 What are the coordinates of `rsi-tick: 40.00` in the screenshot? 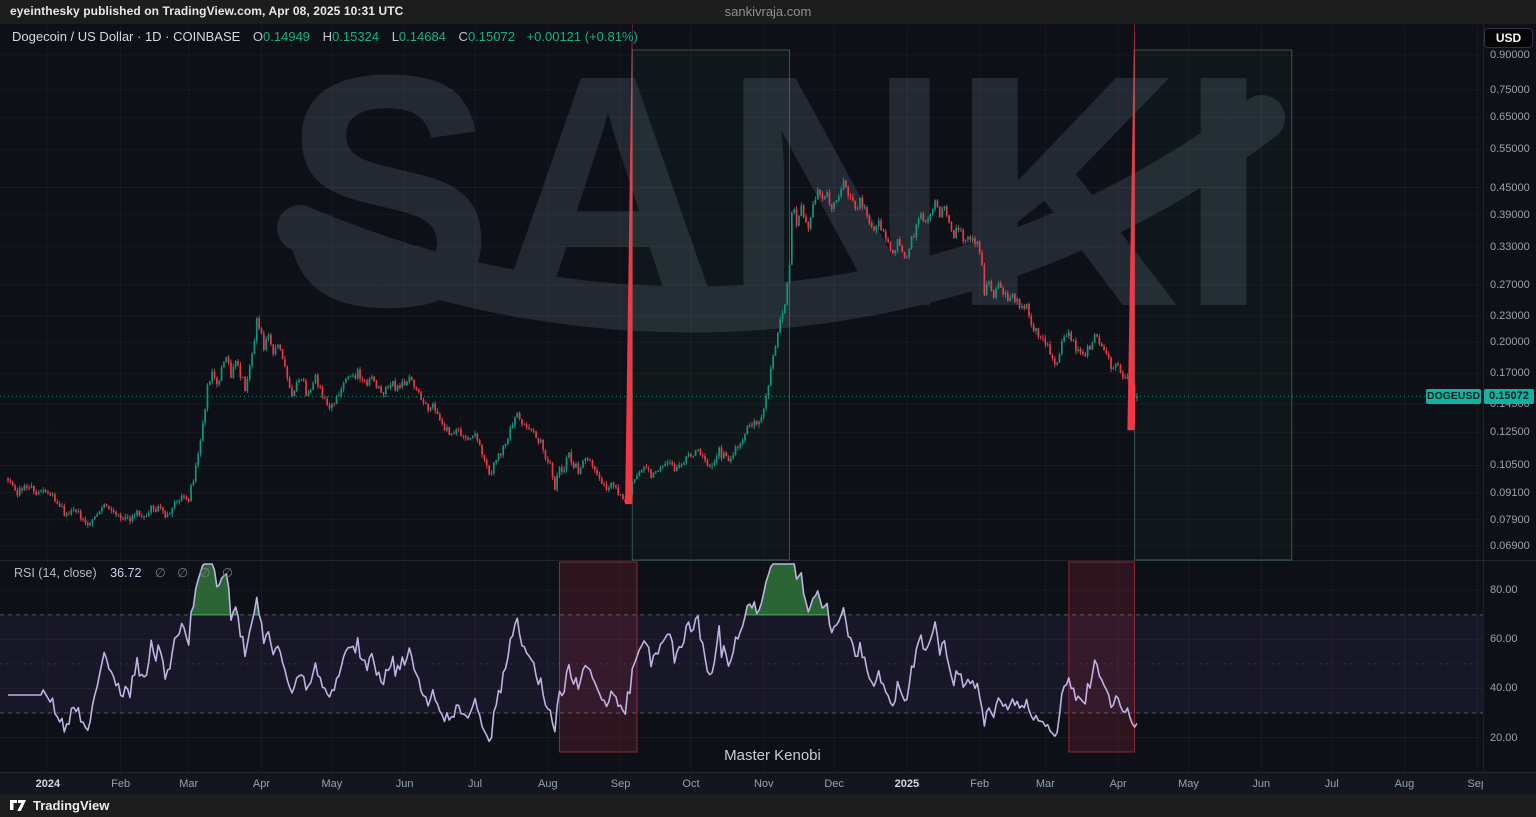 It's located at (1504, 688).